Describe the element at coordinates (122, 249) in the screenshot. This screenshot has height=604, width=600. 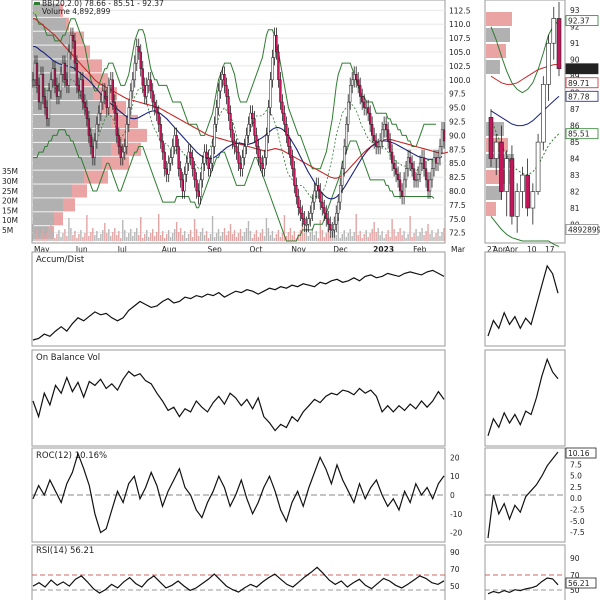
I see `month-label: Jul` at that location.